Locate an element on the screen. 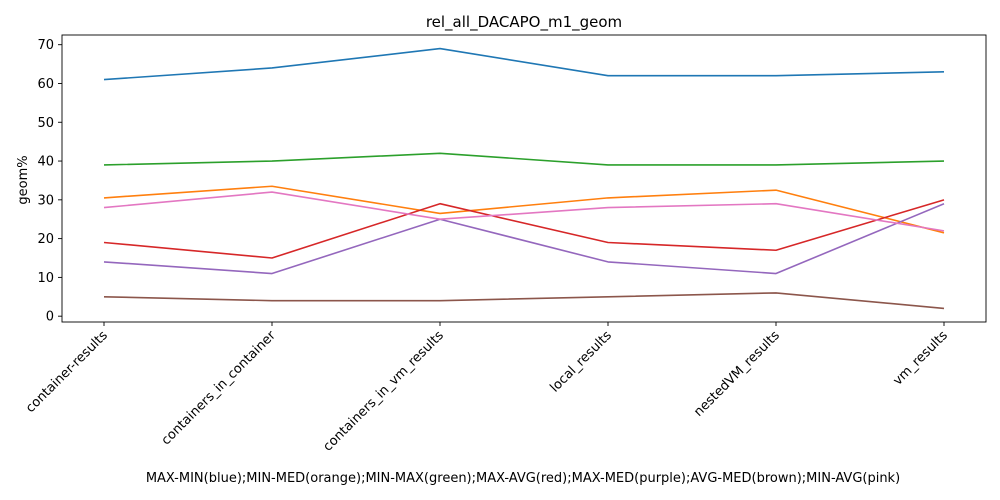  x-tick-label: container-results is located at coordinates (67, 372).